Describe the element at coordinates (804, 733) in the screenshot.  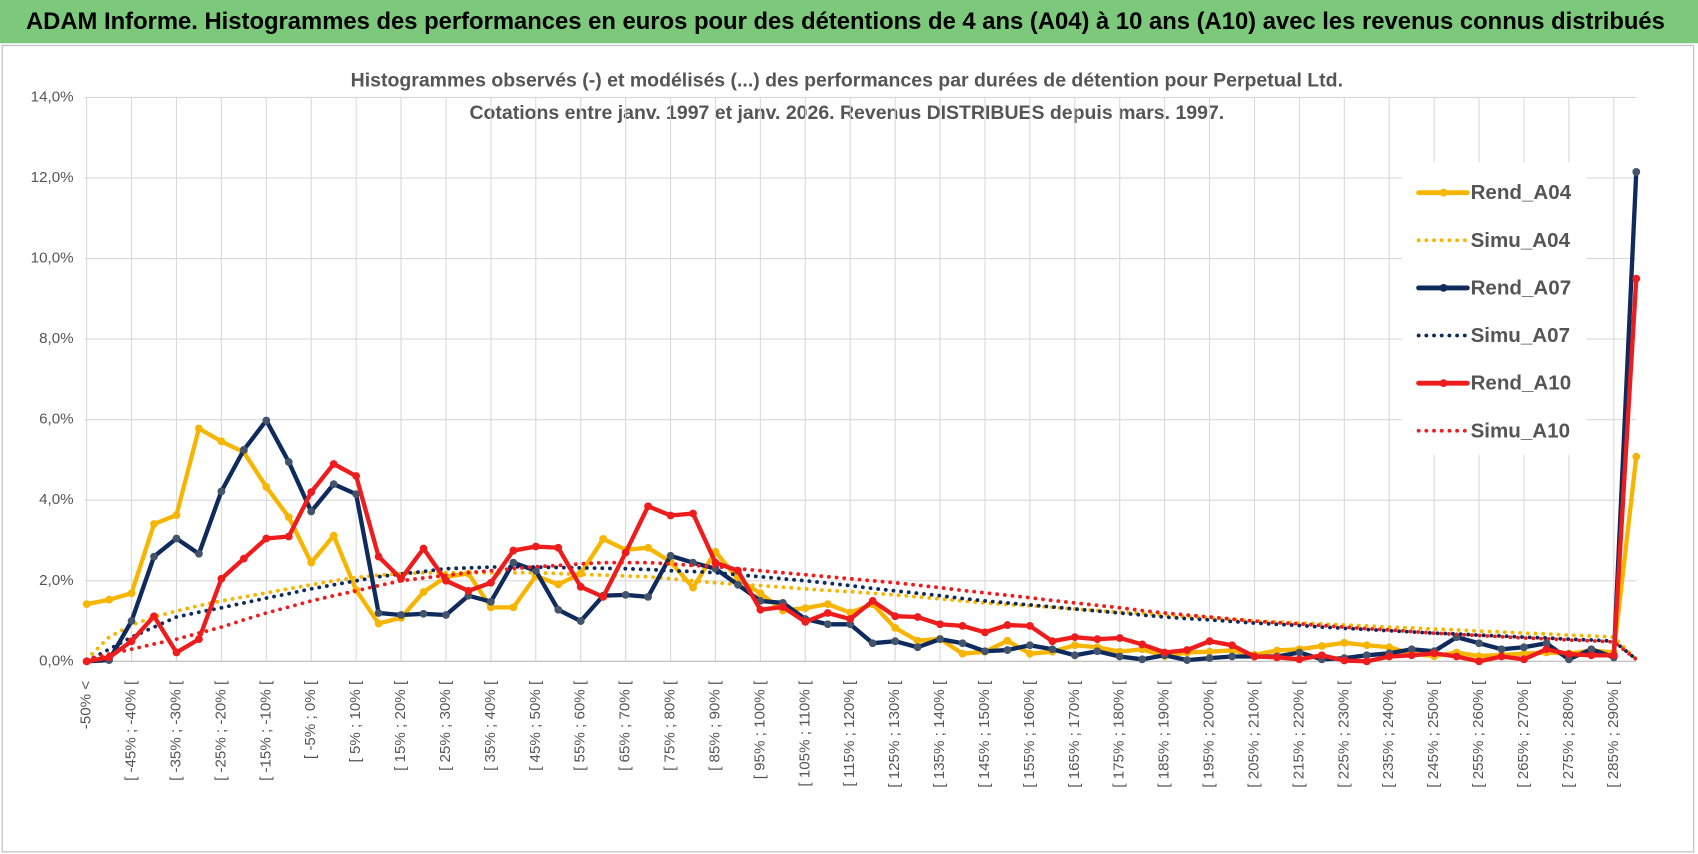
I see `x-tick-label: [ 105% ; 110% [` at that location.